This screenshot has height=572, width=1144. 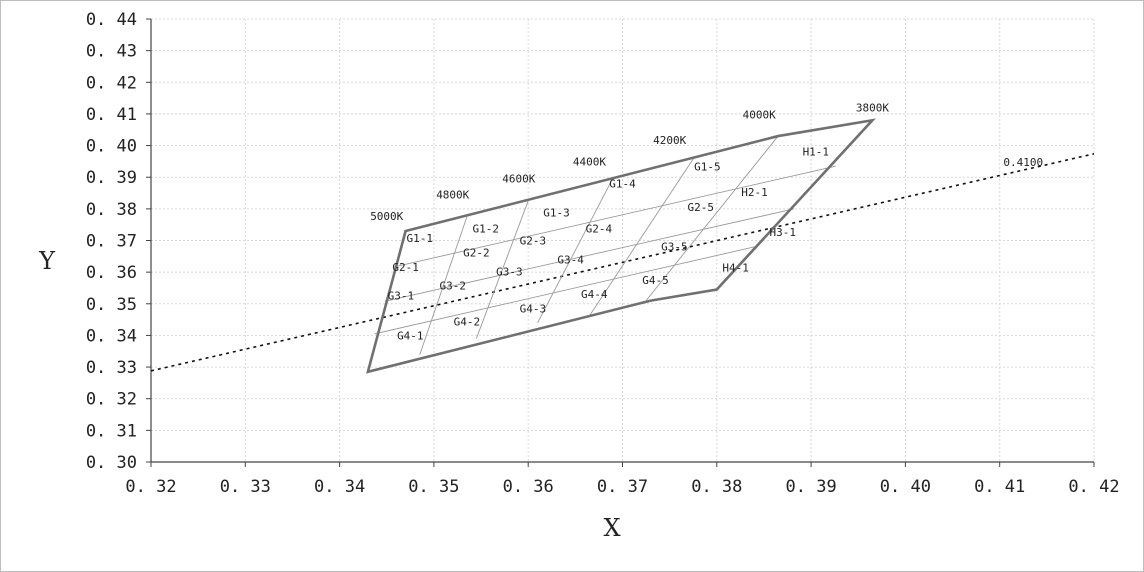 What do you see at coordinates (999, 487) in the screenshot?
I see `x-tick-label: 0. 41` at bounding box center [999, 487].